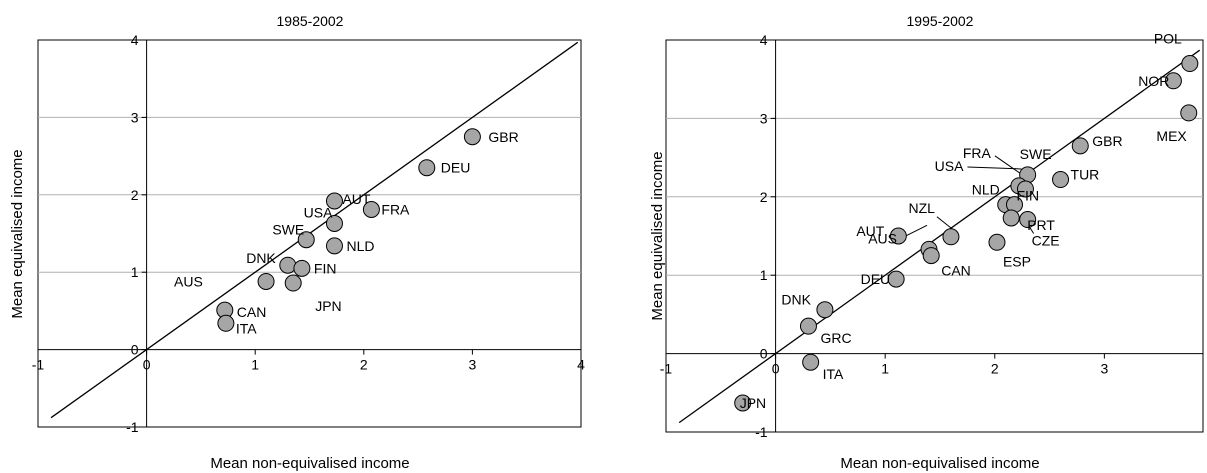  Describe the element at coordinates (302, 268) in the screenshot. I see `data-point-fin` at that location.